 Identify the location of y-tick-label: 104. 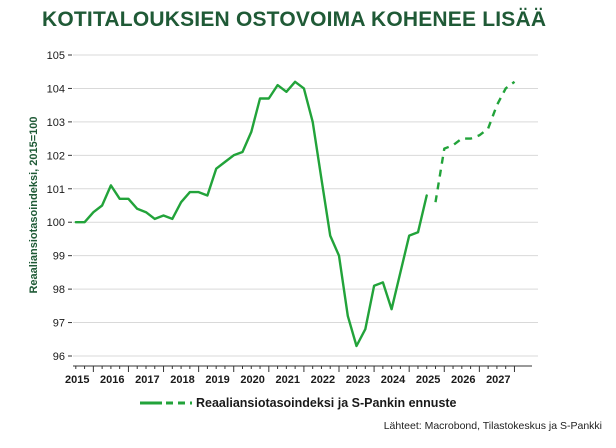
(56, 89).